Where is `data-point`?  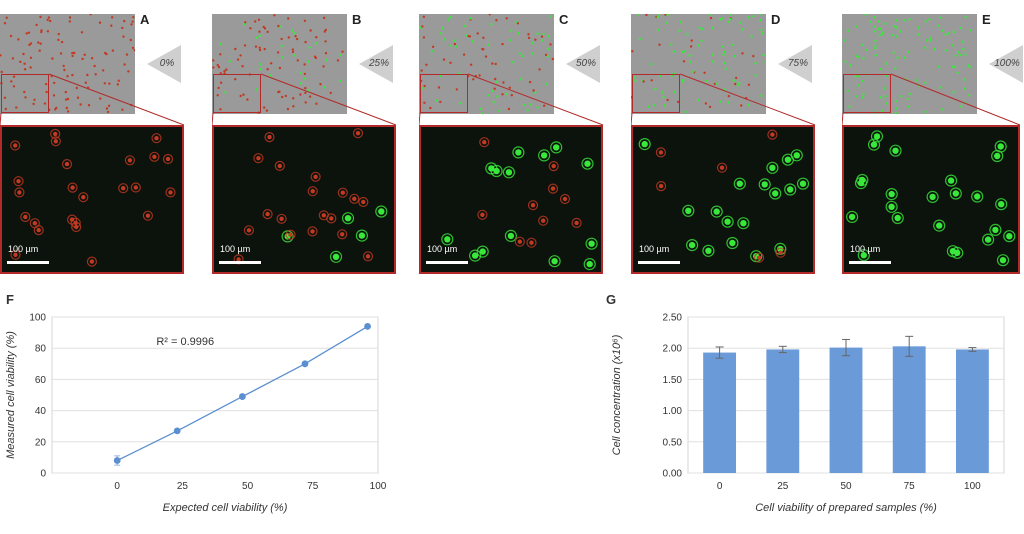
data-point is located at coordinates (305, 364).